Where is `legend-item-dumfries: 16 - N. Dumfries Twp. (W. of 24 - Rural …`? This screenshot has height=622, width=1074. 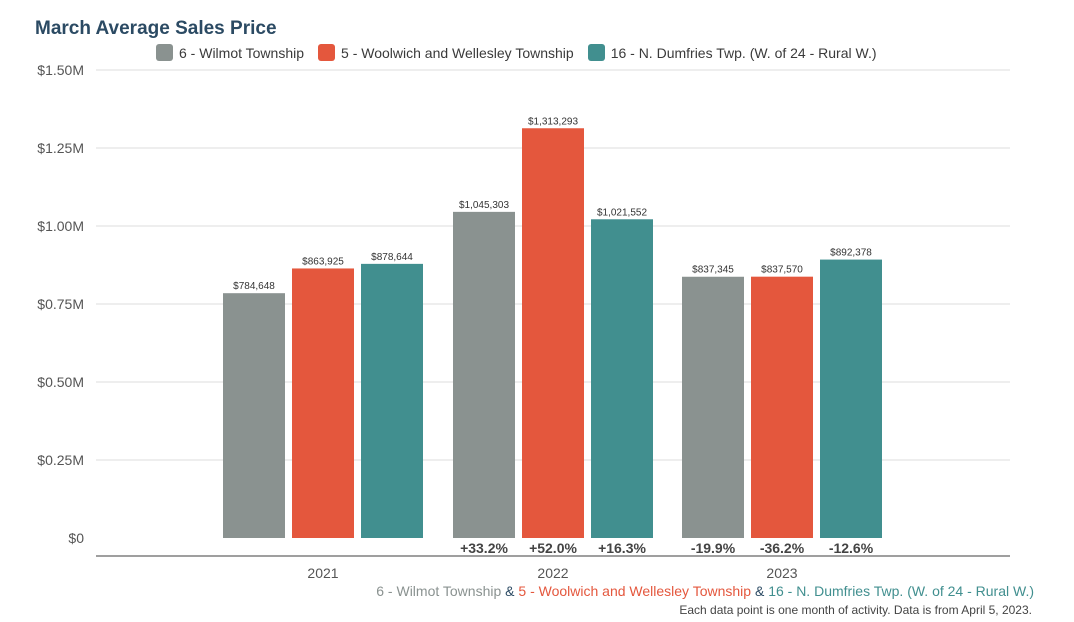 legend-item-dumfries: 16 - N. Dumfries Twp. (W. of 24 - Rural … is located at coordinates (732, 52).